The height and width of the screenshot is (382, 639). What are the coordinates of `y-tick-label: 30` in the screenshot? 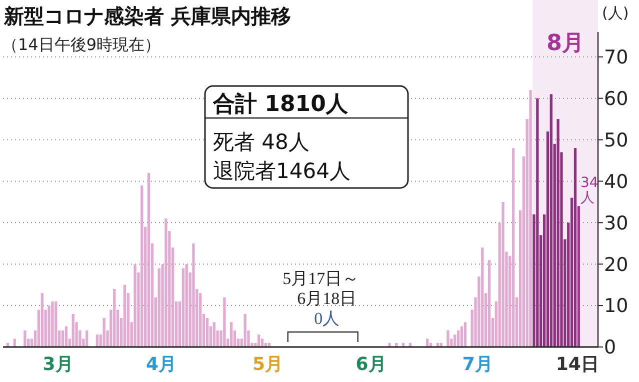 It's located at (616, 223).